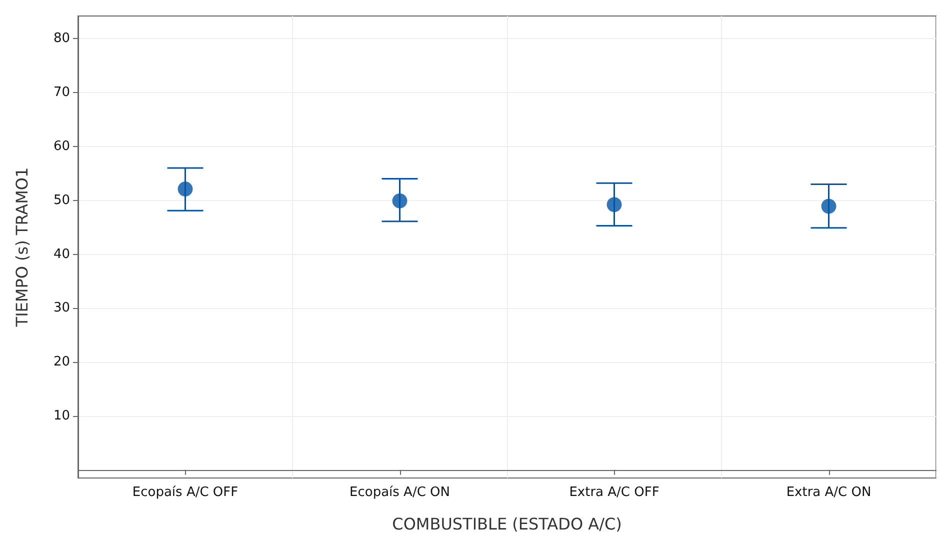 This screenshot has width=940, height=537. I want to click on y-tick-label: 70, so click(61, 92).